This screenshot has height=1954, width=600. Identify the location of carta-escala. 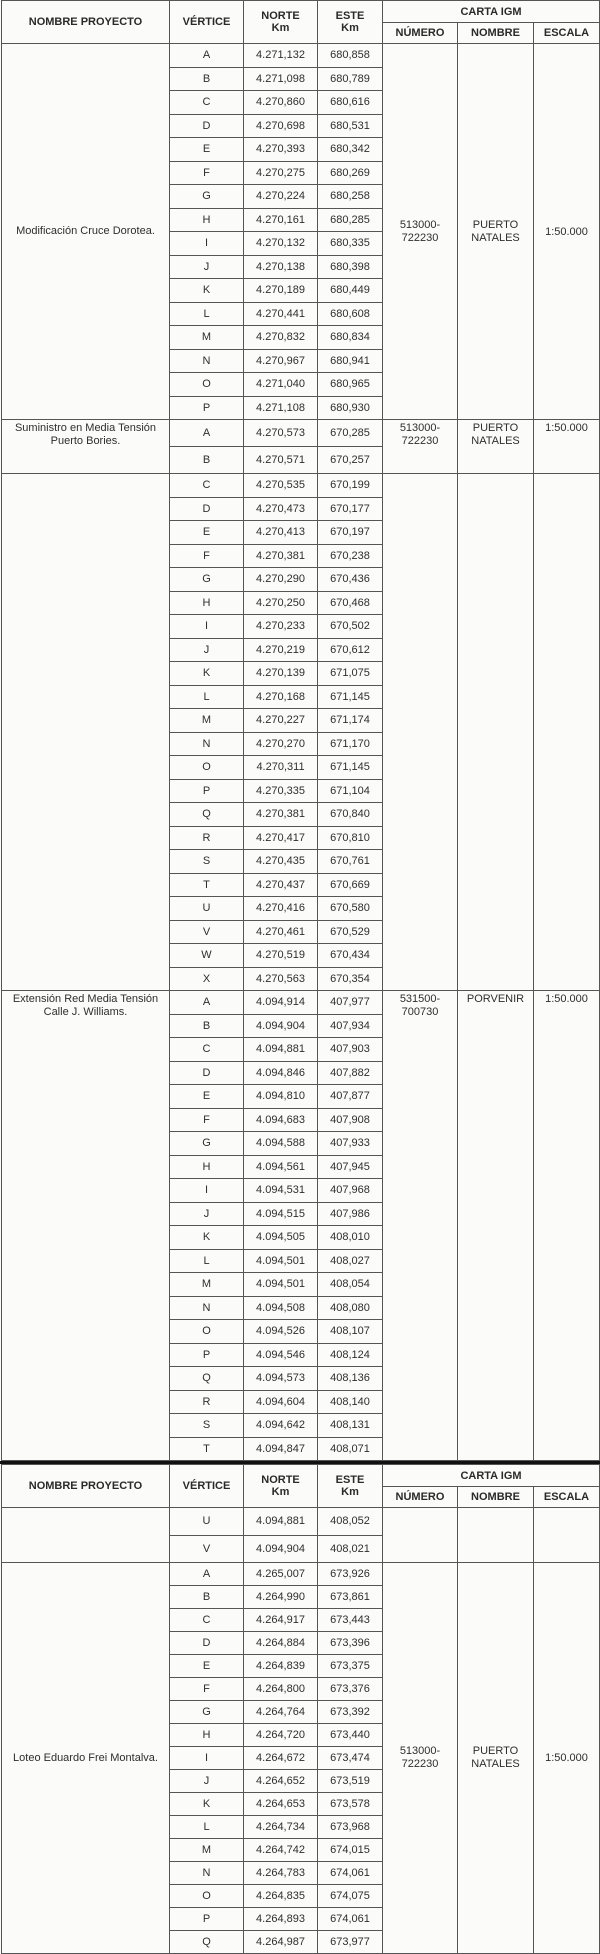
(566, 732).